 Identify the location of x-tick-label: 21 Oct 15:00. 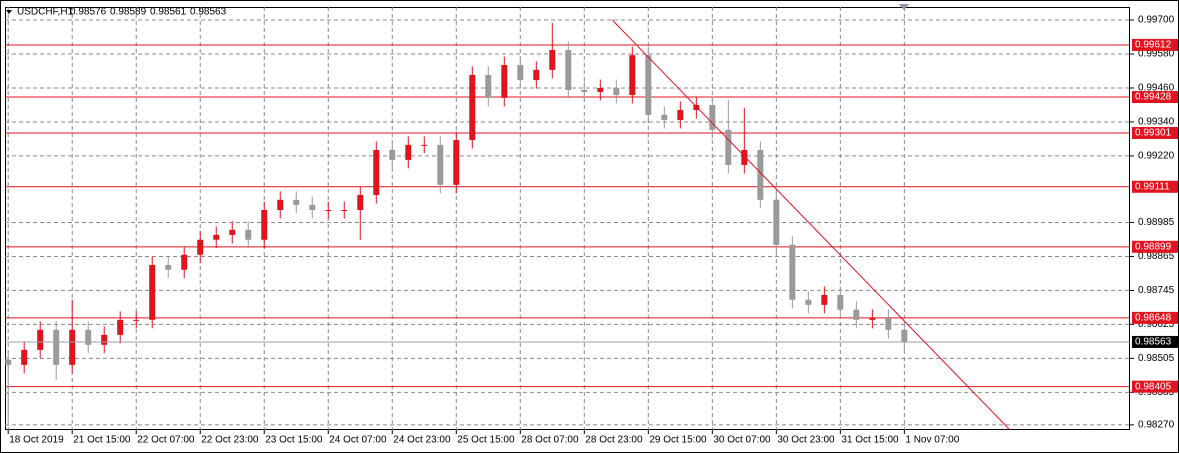
(102, 440).